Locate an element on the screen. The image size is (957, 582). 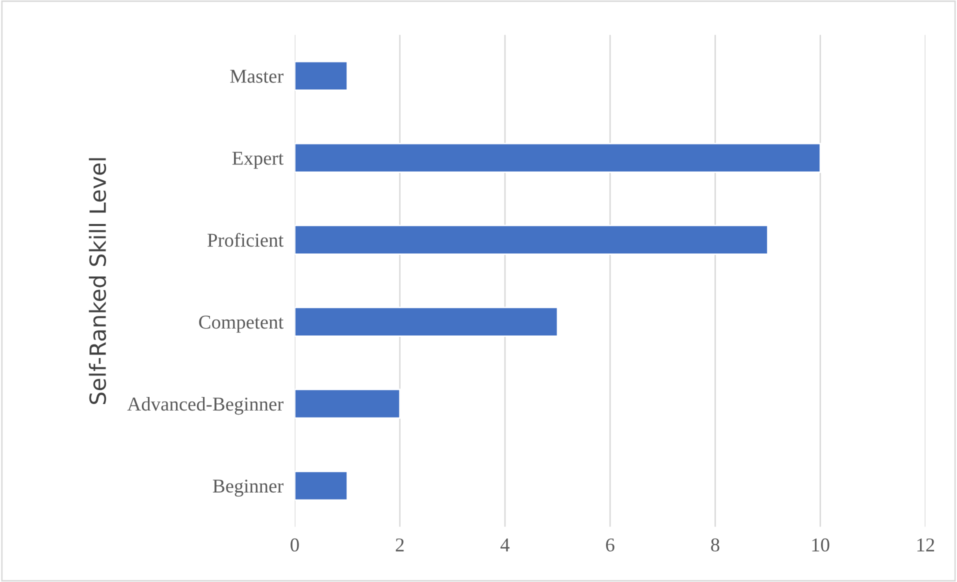
y-tick-label: Expert is located at coordinates (258, 160).